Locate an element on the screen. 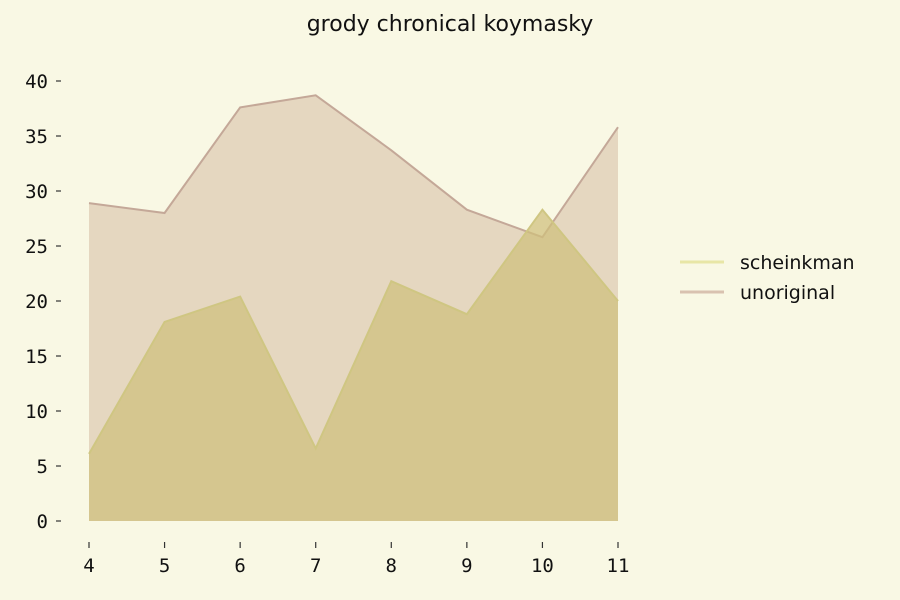 The height and width of the screenshot is (600, 900). x-tick-label: 5 is located at coordinates (164, 566).